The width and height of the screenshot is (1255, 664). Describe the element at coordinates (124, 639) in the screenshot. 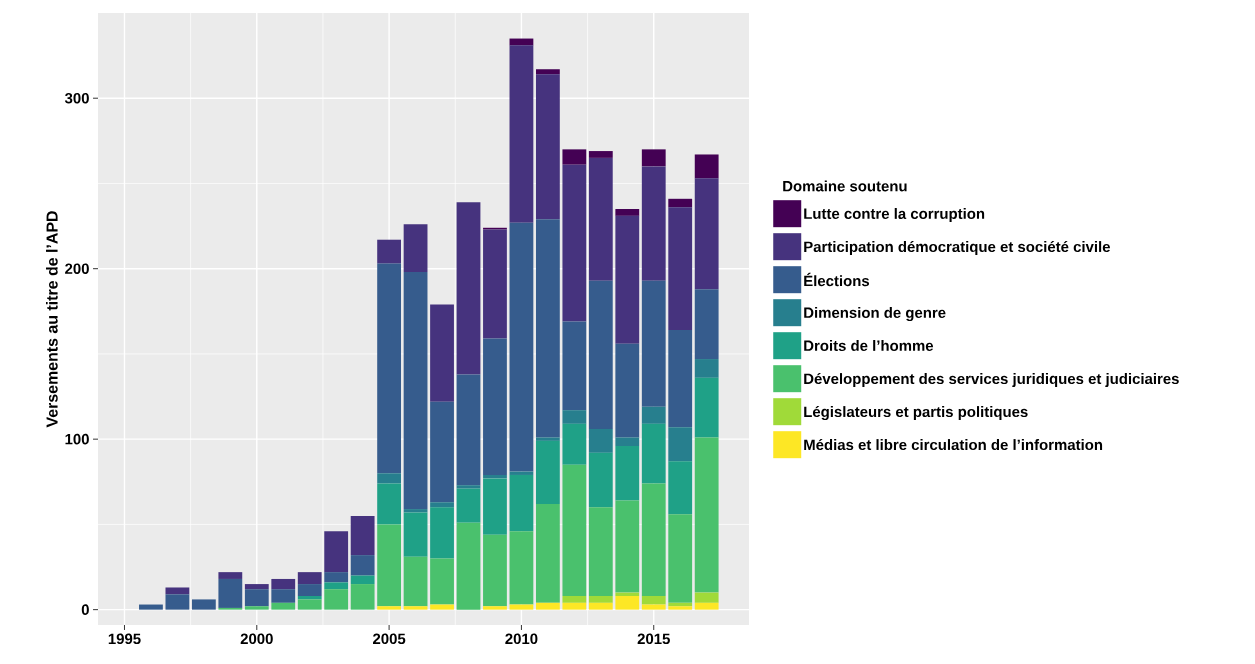

I see `x-tick-label: 1995` at that location.